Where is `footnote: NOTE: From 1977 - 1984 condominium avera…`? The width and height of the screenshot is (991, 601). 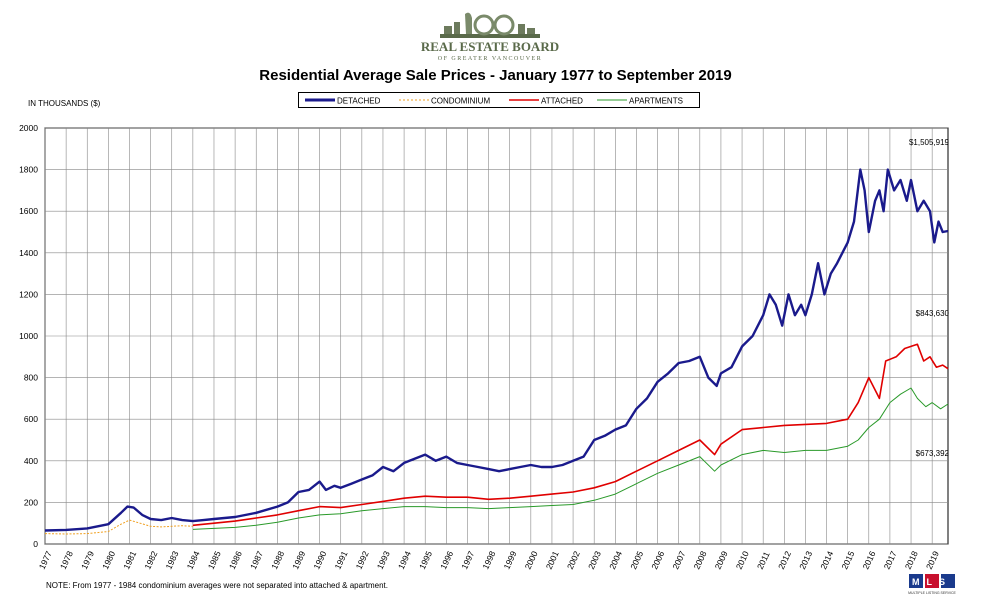 footnote: NOTE: From 1977 - 1984 condominium avera… is located at coordinates (217, 585).